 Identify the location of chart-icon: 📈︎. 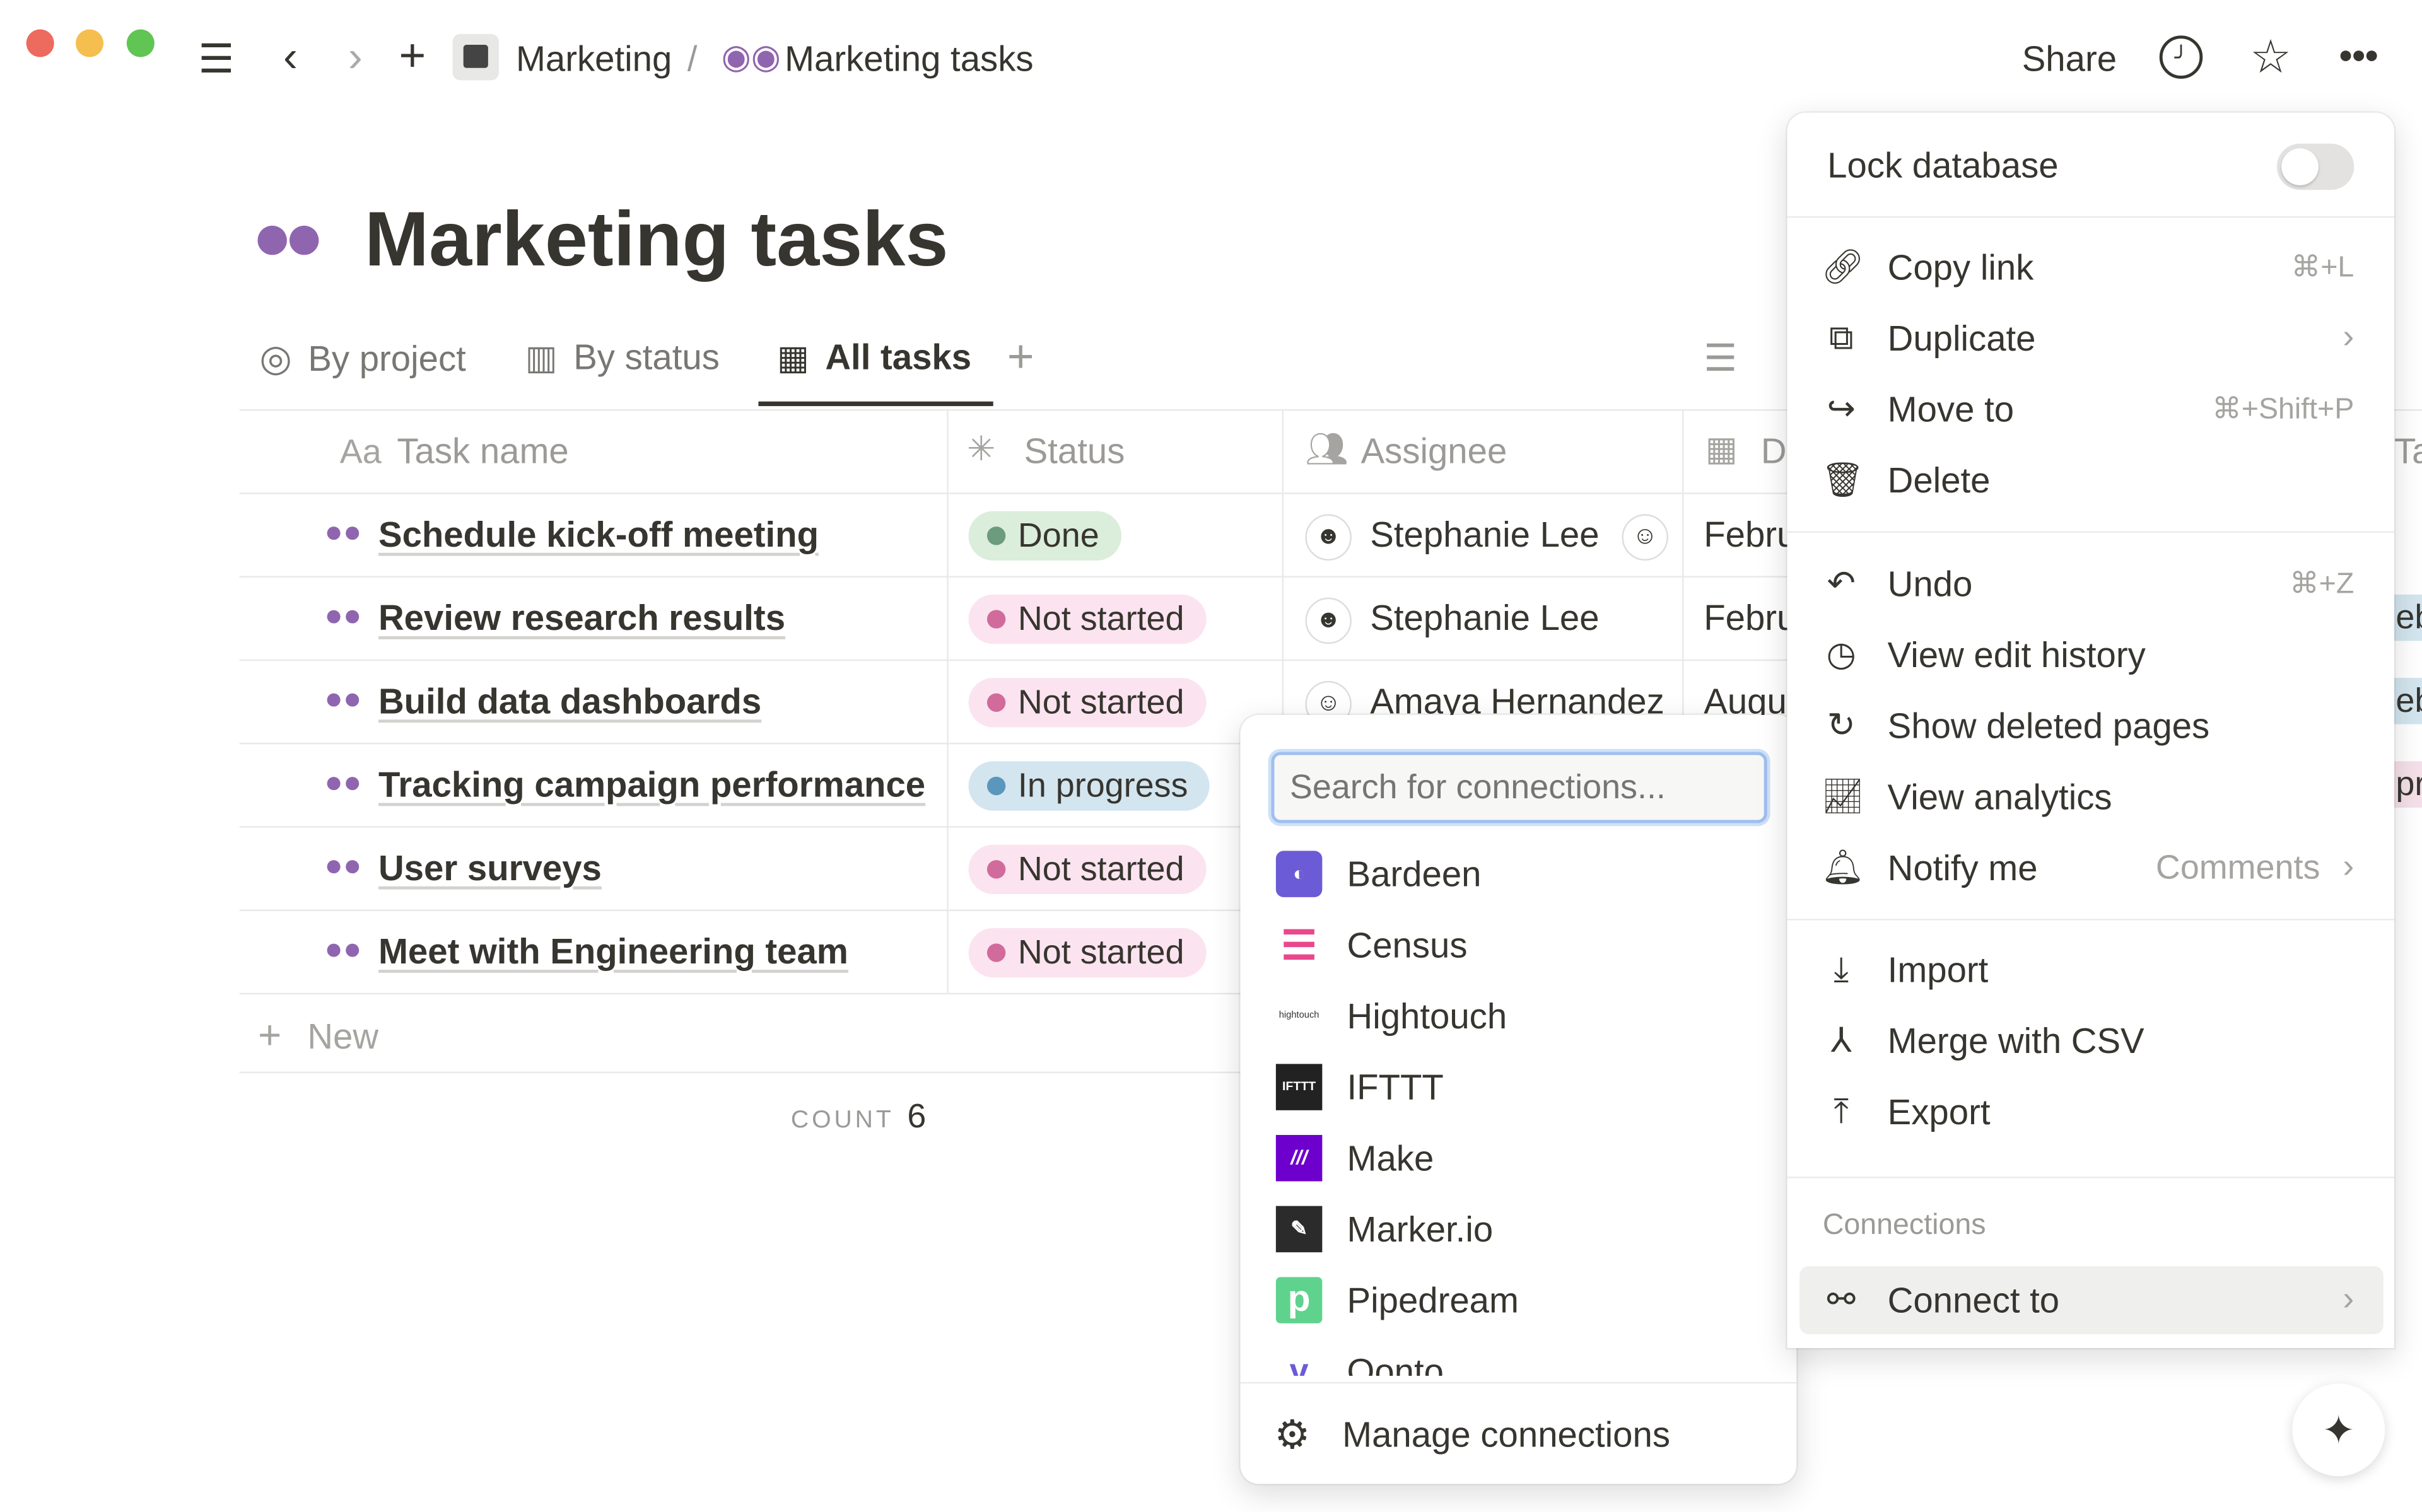
(1842, 796).